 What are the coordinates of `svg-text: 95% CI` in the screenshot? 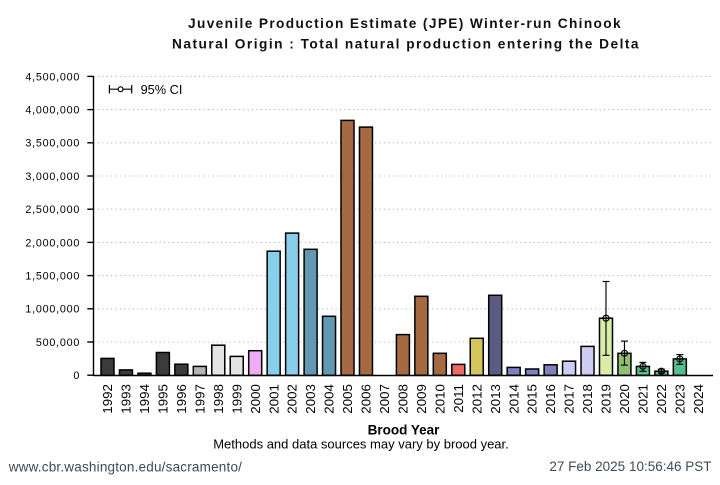 It's located at (162, 89).